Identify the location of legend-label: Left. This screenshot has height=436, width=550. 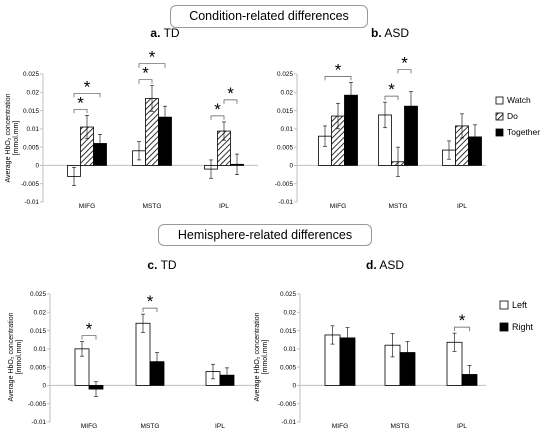
(520, 305).